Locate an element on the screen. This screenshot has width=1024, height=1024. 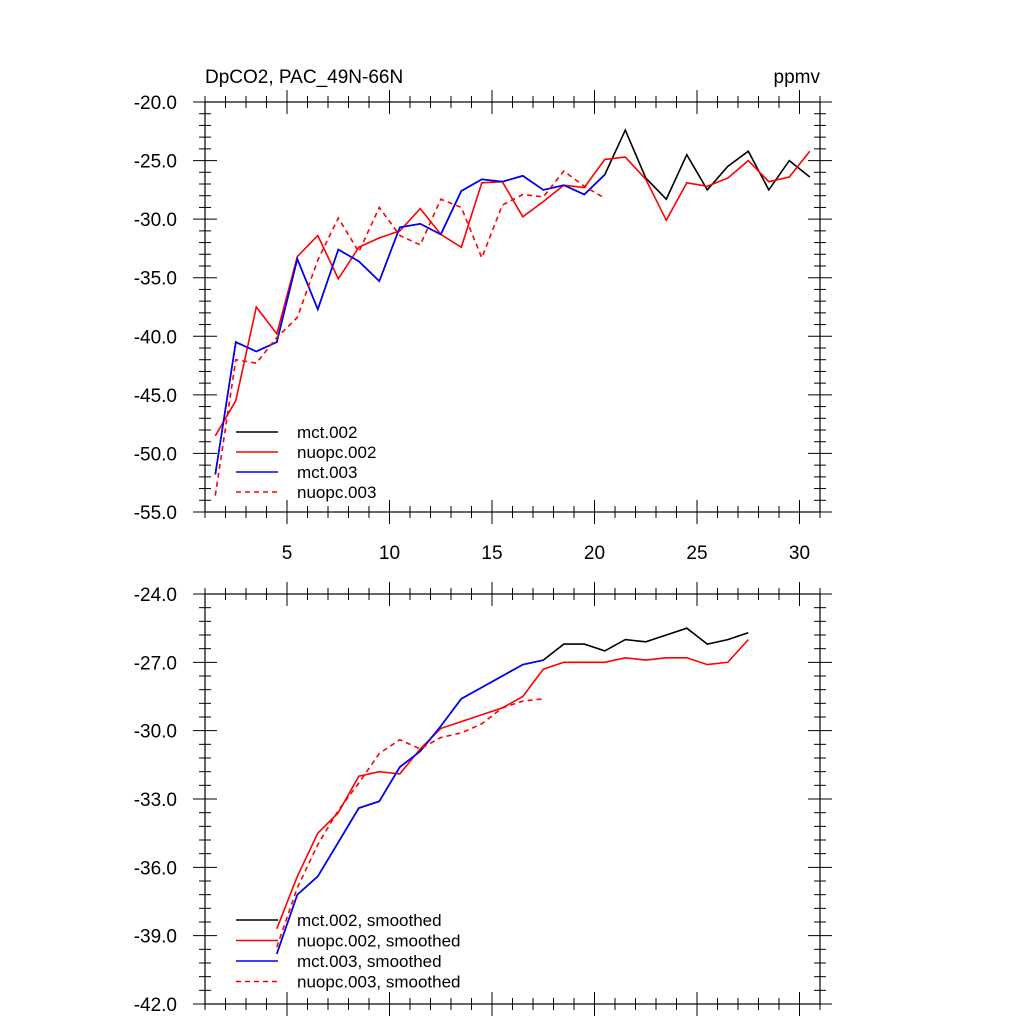
y-tick-label: -35.0 is located at coordinates (155, 279).